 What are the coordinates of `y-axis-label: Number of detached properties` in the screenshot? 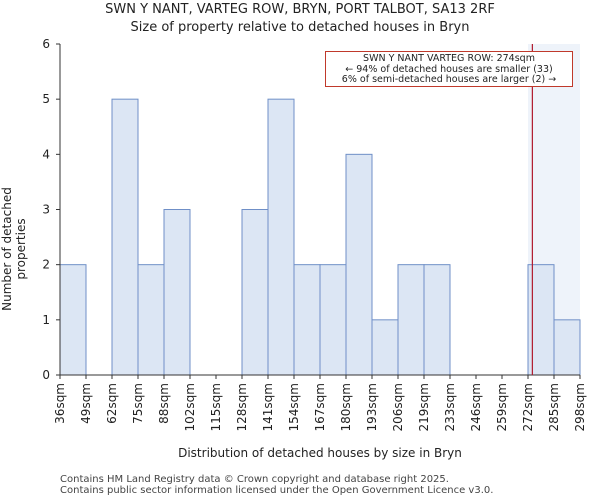 It's located at (14, 249).